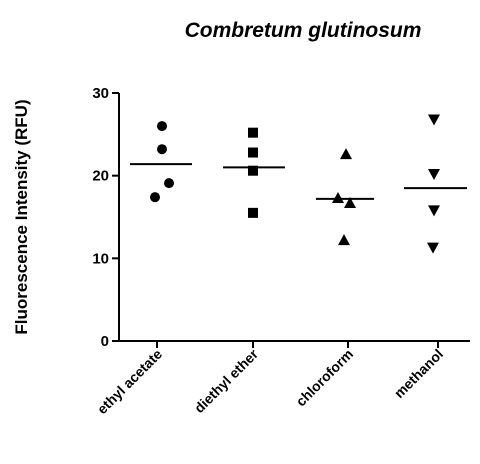 Image resolution: width=480 pixels, height=464 pixels. I want to click on y-tick-label: 20, so click(100, 176).